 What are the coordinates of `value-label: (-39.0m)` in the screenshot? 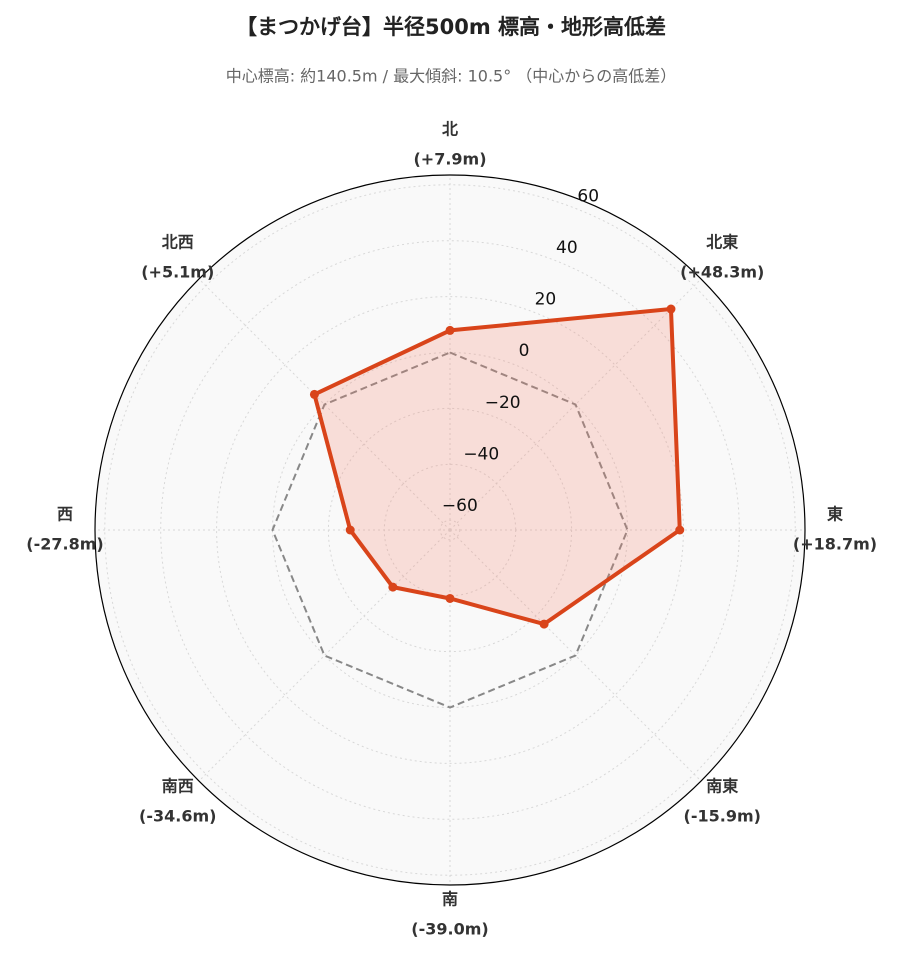 It's located at (449, 929).